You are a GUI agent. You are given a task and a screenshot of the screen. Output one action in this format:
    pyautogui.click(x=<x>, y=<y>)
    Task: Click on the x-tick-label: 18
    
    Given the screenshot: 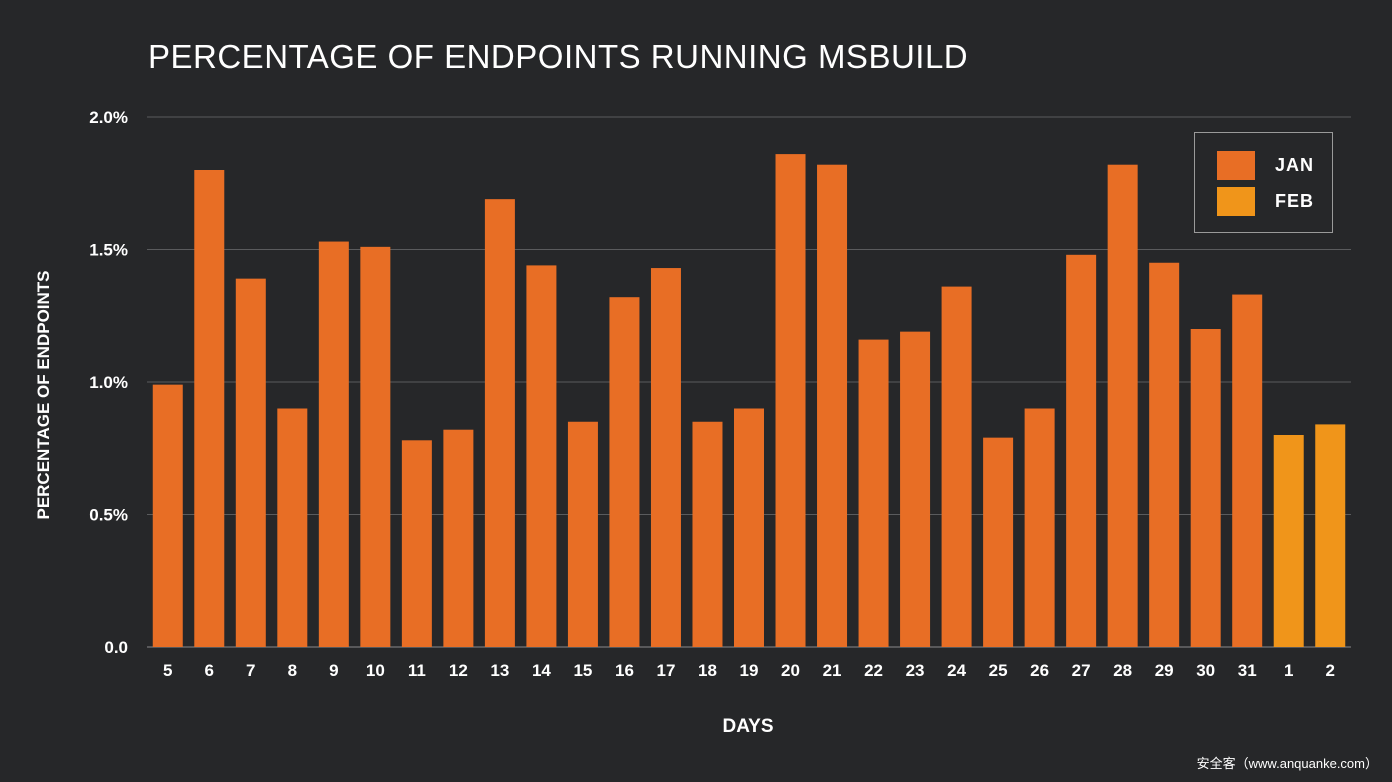 What is the action you would take?
    pyautogui.click(x=707, y=670)
    